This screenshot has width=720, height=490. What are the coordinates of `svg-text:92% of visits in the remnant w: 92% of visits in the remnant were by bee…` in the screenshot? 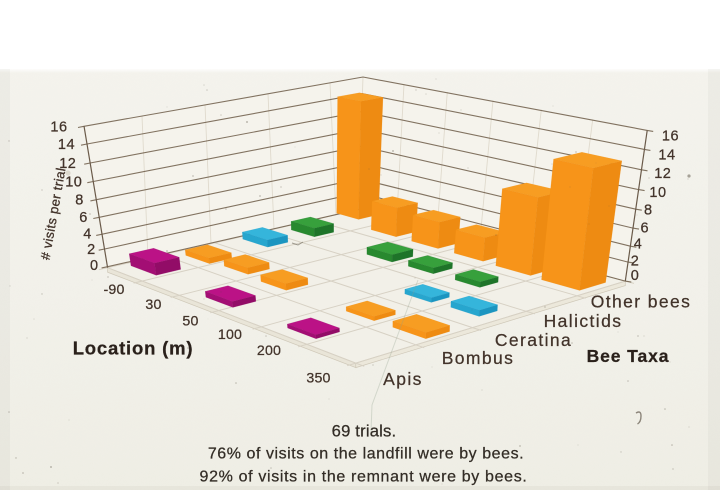 It's located at (364, 476).